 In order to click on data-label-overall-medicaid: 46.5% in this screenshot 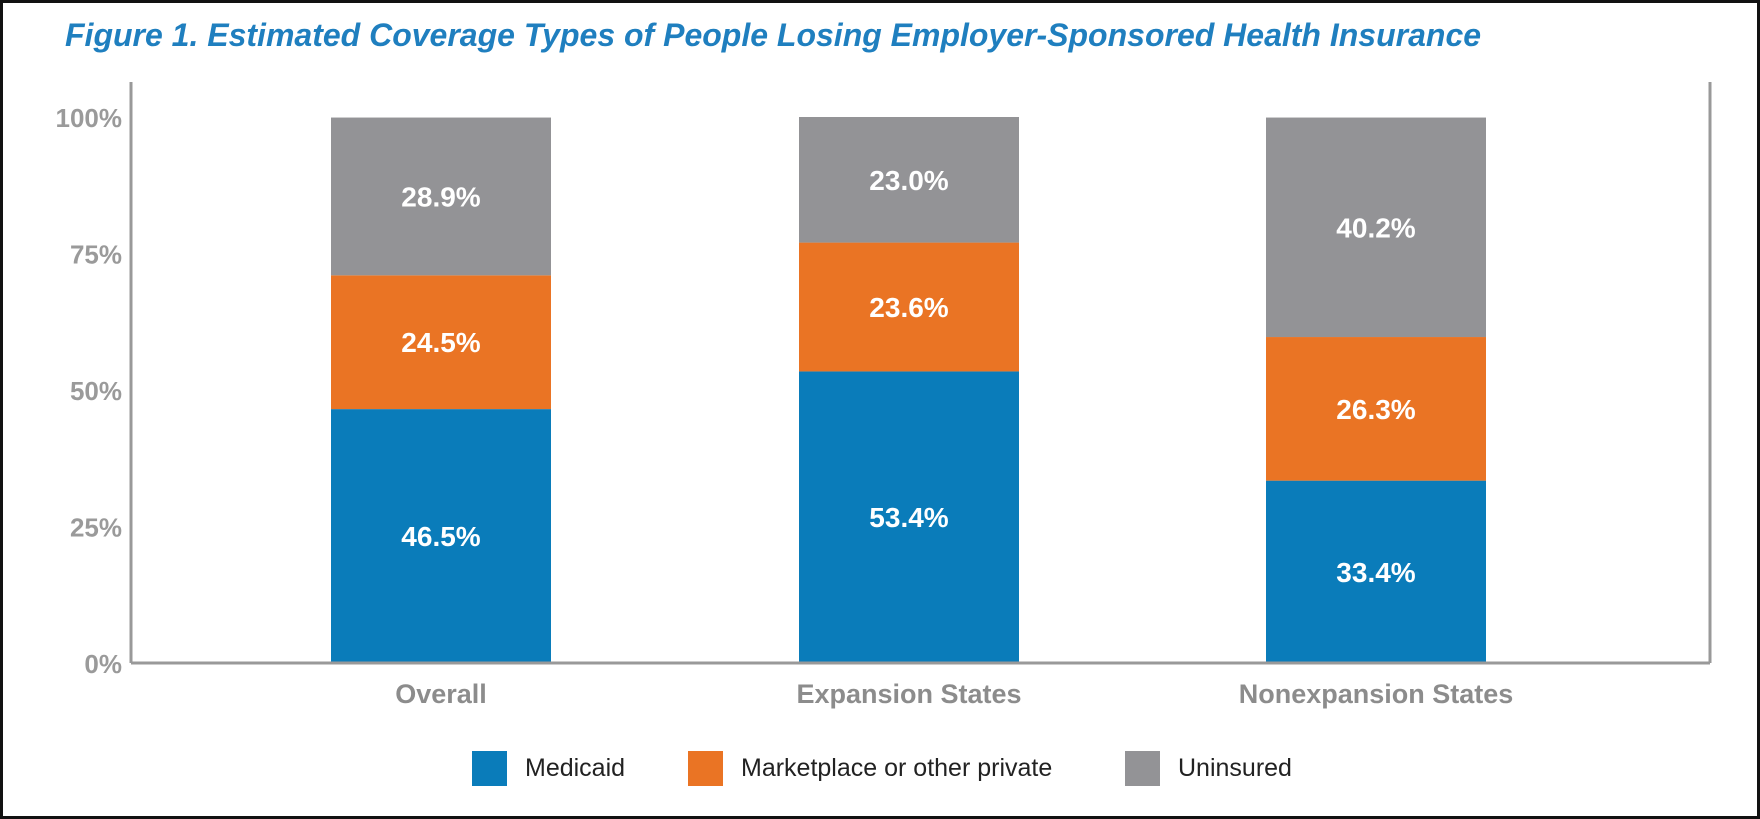, I will do `click(440, 536)`.